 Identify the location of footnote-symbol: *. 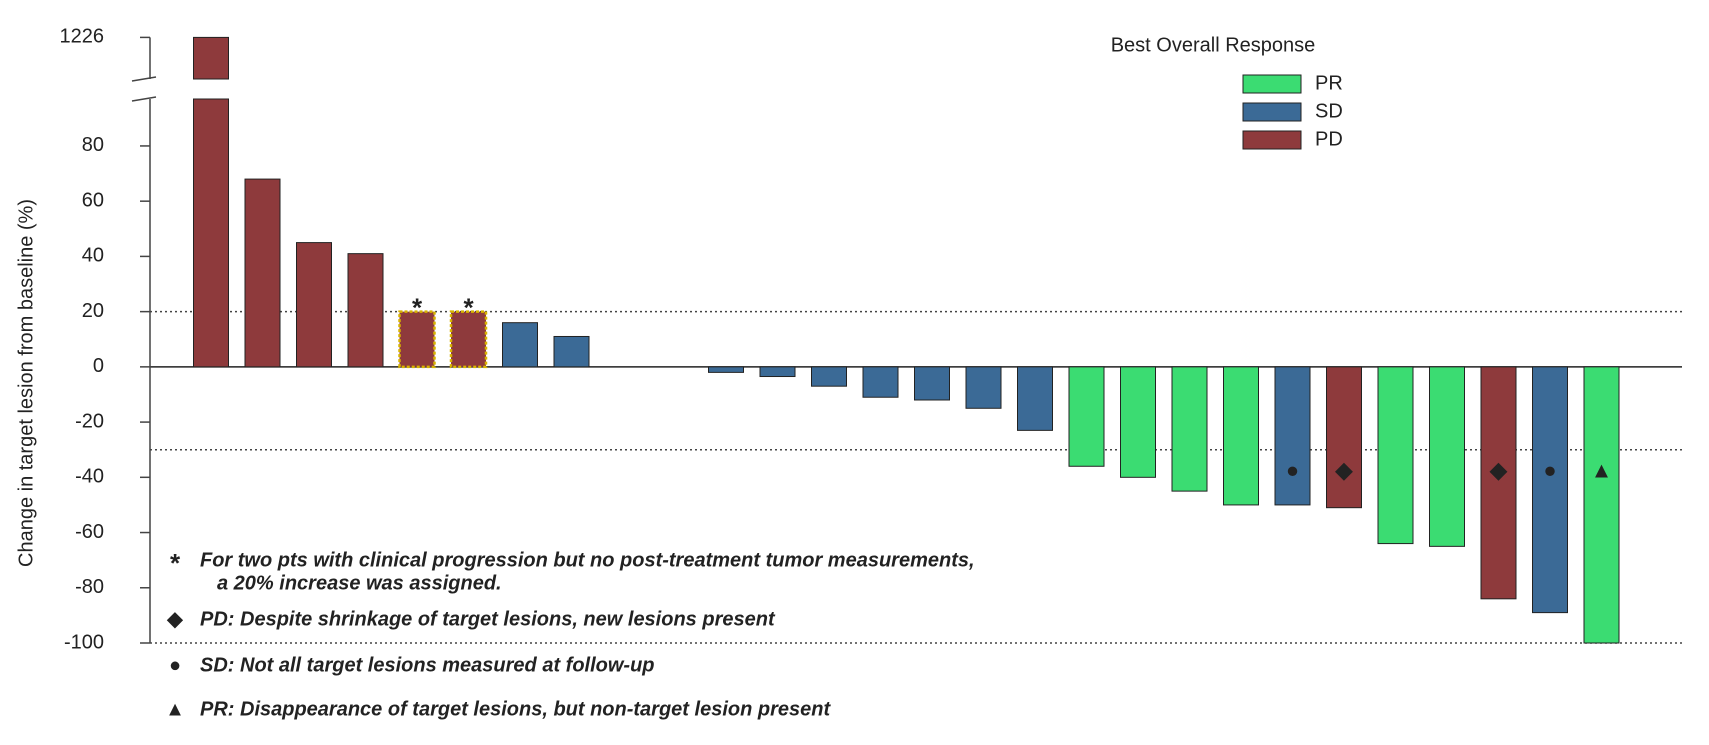
(175, 563).